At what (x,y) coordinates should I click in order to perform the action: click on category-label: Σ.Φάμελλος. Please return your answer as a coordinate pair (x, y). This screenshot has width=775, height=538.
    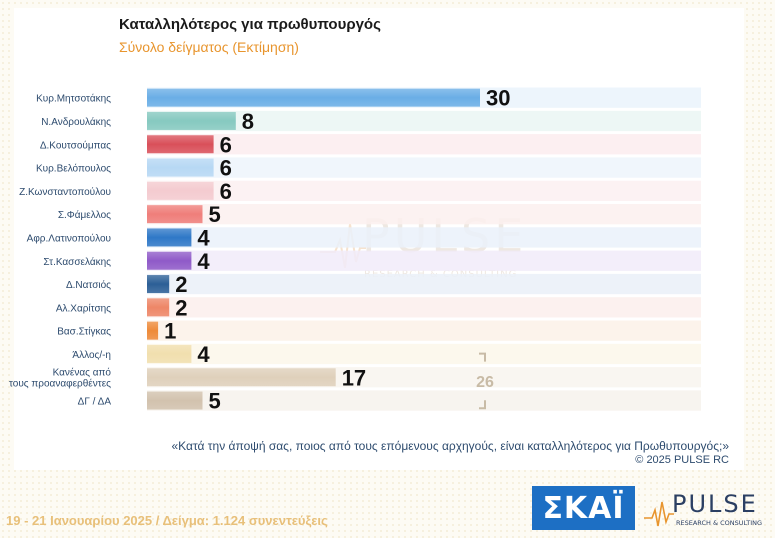
    Looking at the image, I should click on (84, 215).